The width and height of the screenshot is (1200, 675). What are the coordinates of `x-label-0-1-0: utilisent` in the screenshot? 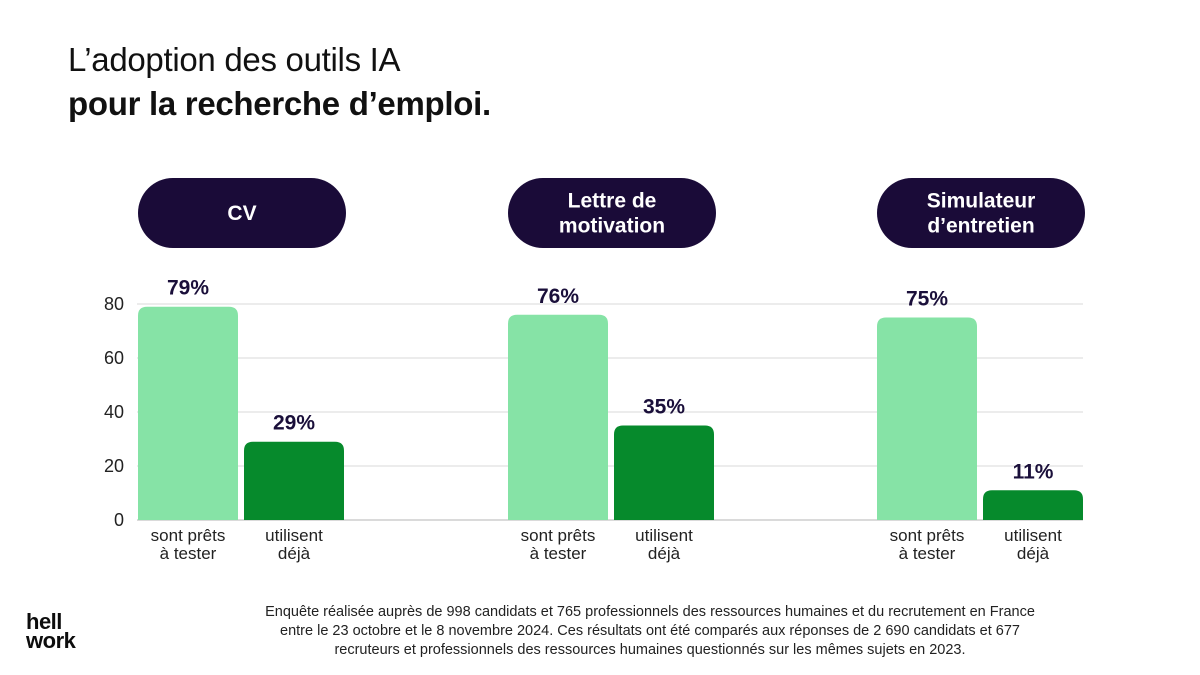 It's located at (294, 535).